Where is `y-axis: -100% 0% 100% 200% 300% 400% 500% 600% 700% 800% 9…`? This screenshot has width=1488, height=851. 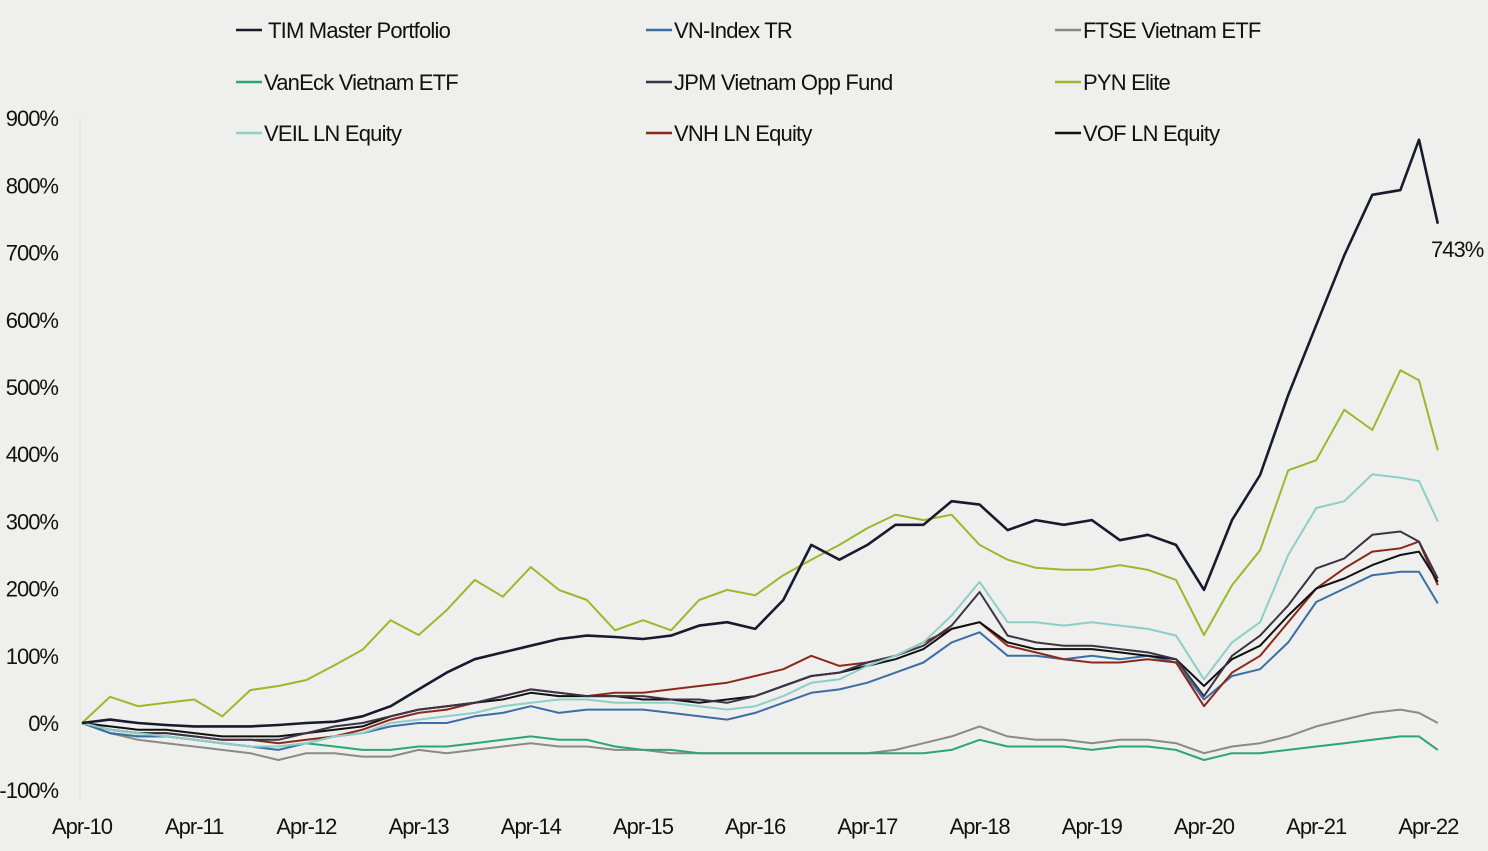 y-axis: -100% 0% 100% 200% 300% 400% 500% 600% 700% 800% 9… is located at coordinates (29, 454).